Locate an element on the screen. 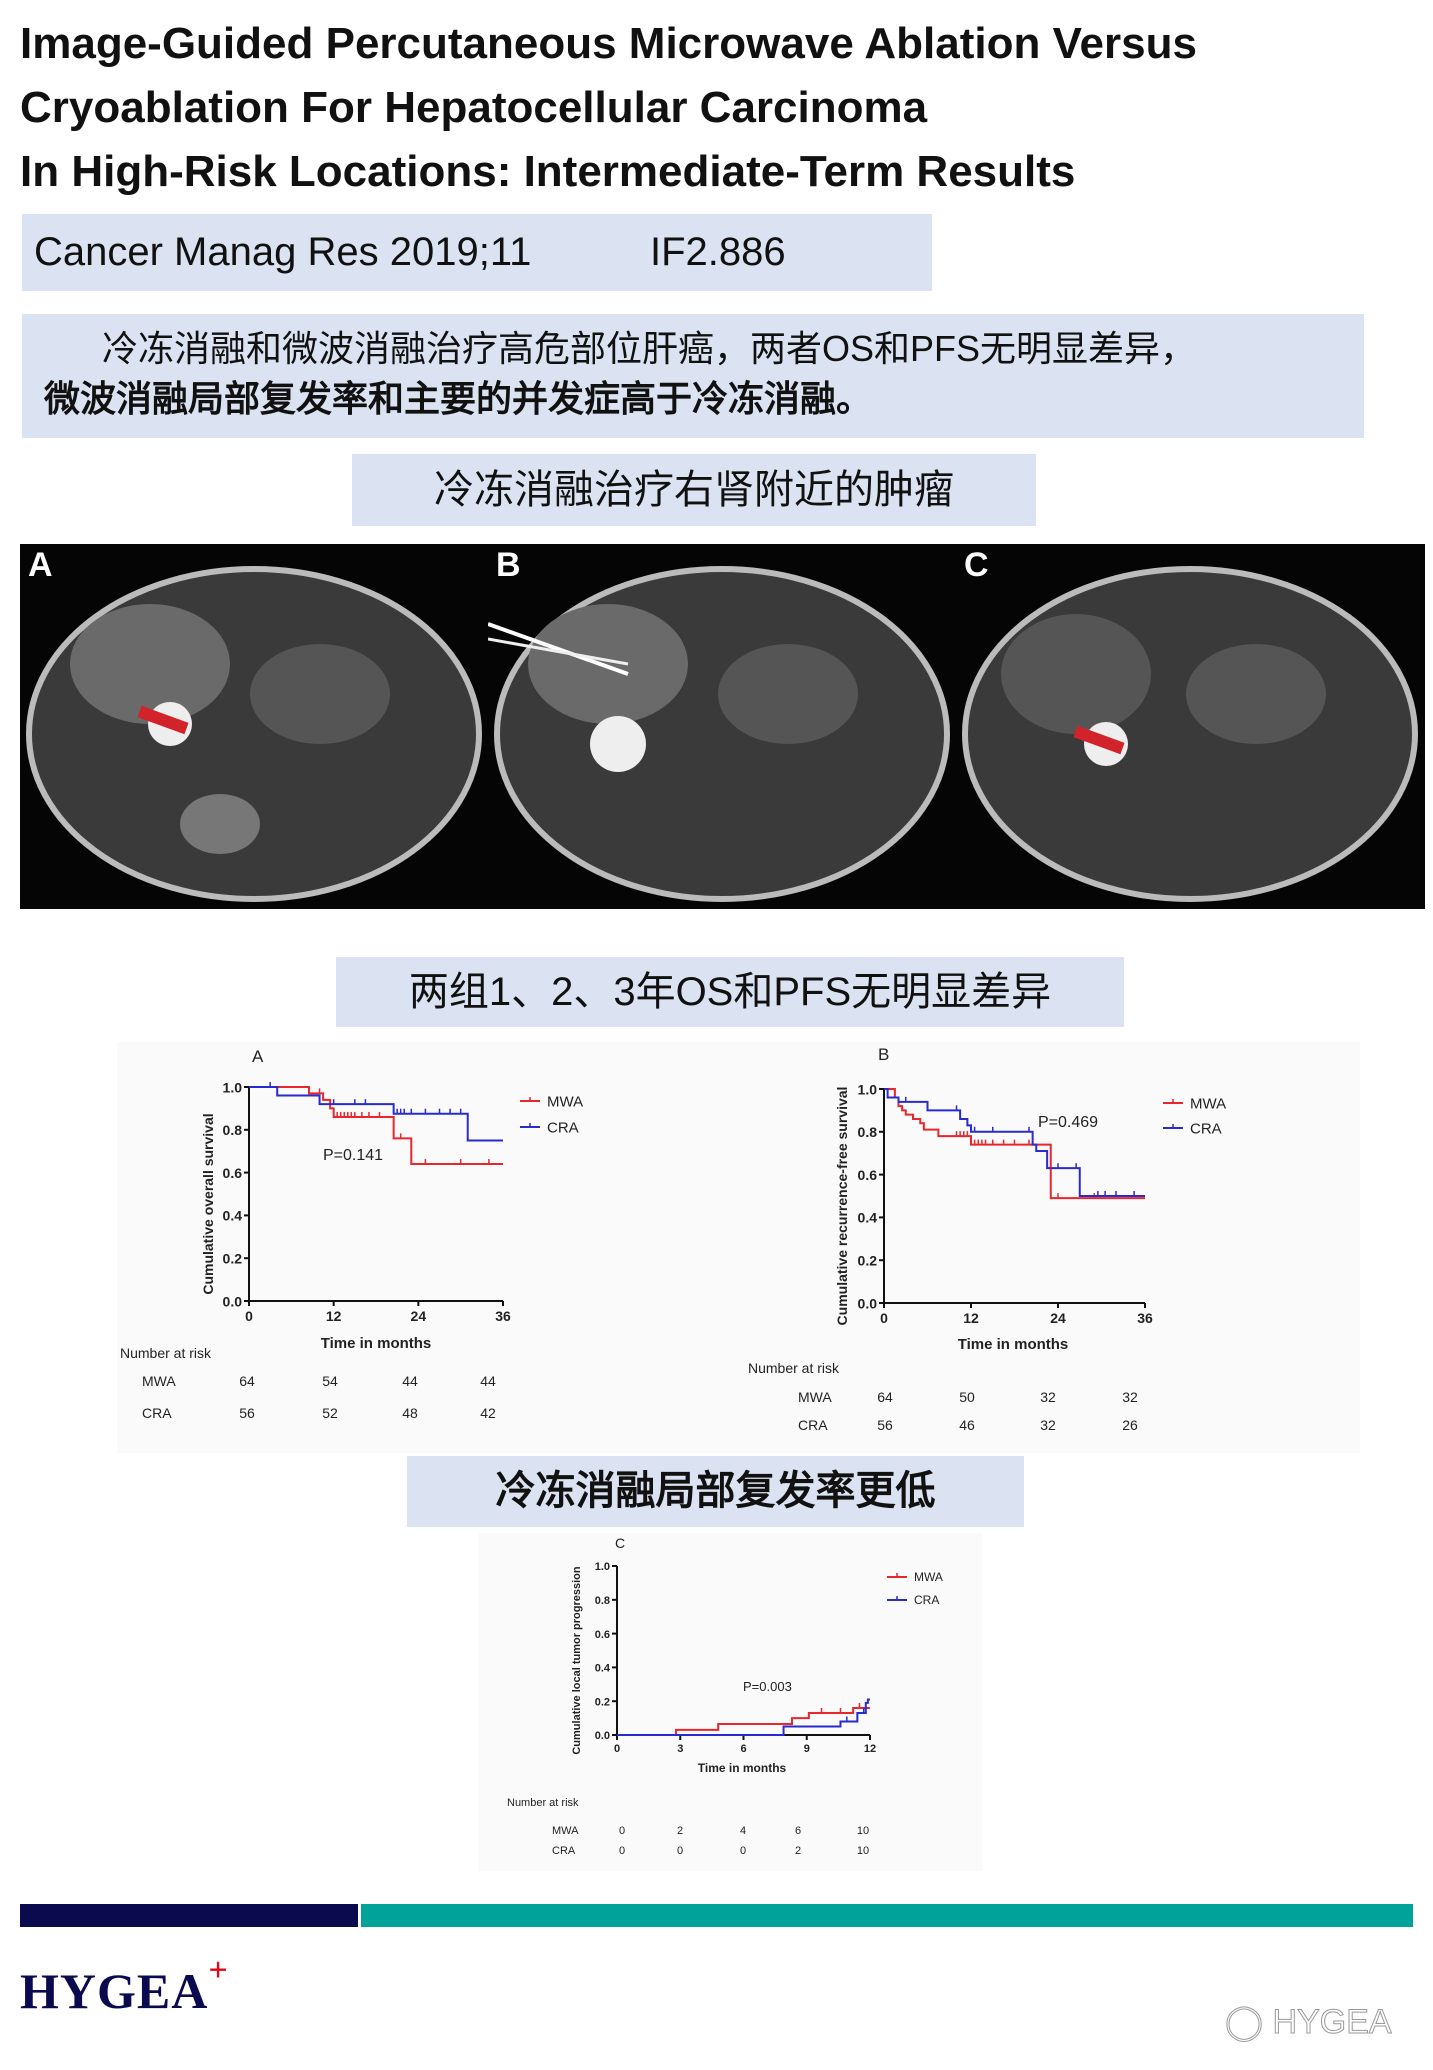  risk-table-value: 44 is located at coordinates (488, 1381).